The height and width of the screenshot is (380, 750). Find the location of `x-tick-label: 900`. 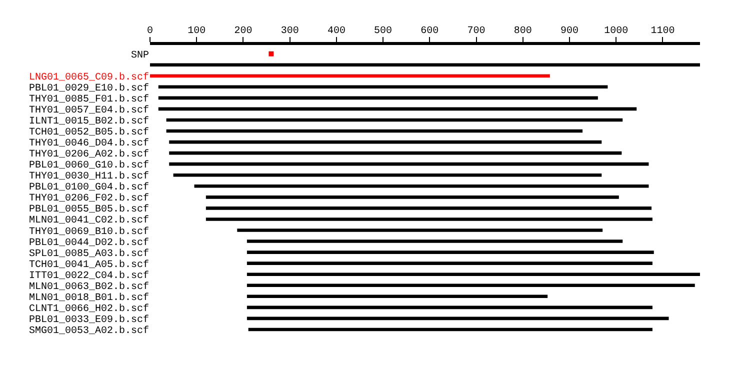

x-tick-label: 900 is located at coordinates (569, 31).